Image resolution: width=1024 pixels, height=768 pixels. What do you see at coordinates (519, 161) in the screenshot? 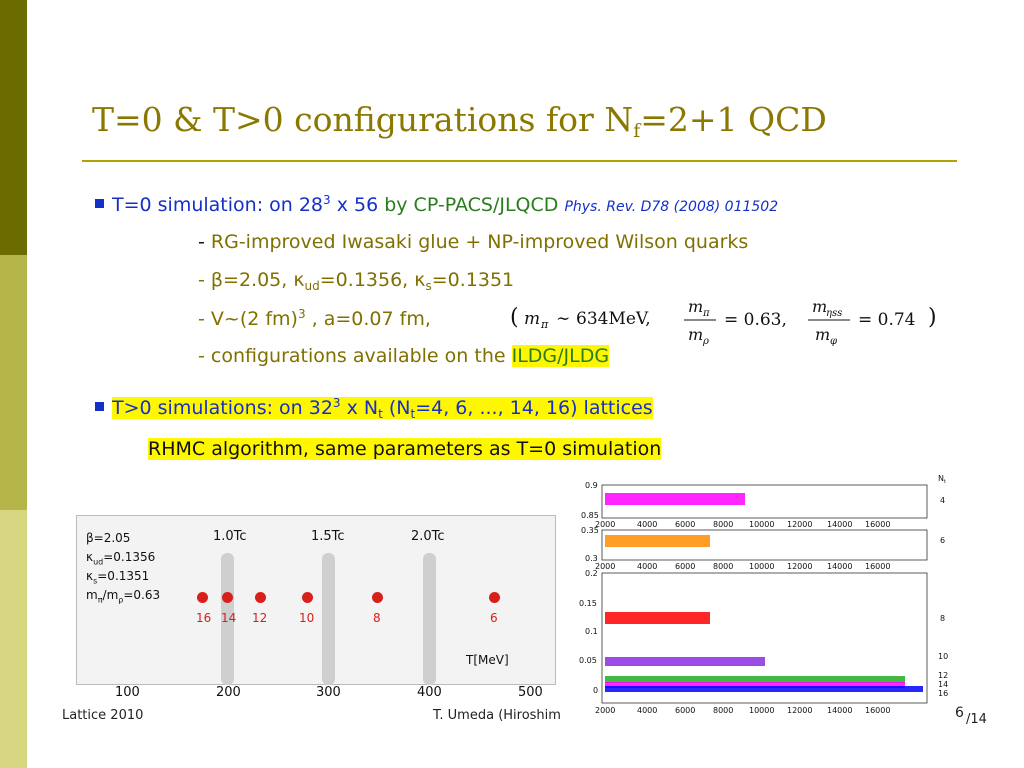
I see `title-rule` at bounding box center [519, 161].